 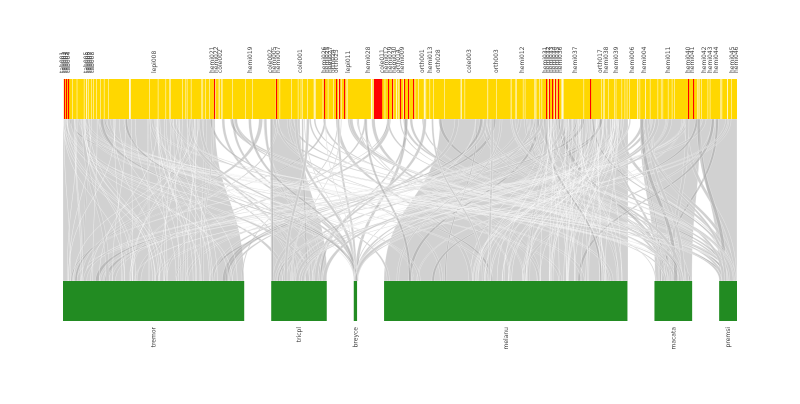 I want to click on top-node-label: orth028, so click(x=438, y=61).